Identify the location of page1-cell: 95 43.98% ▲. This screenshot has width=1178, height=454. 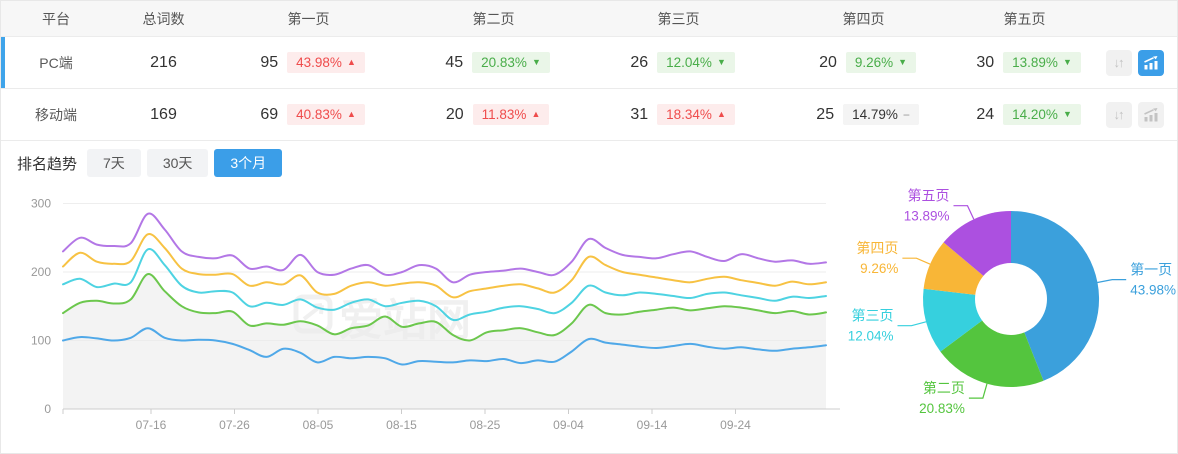
(308, 62).